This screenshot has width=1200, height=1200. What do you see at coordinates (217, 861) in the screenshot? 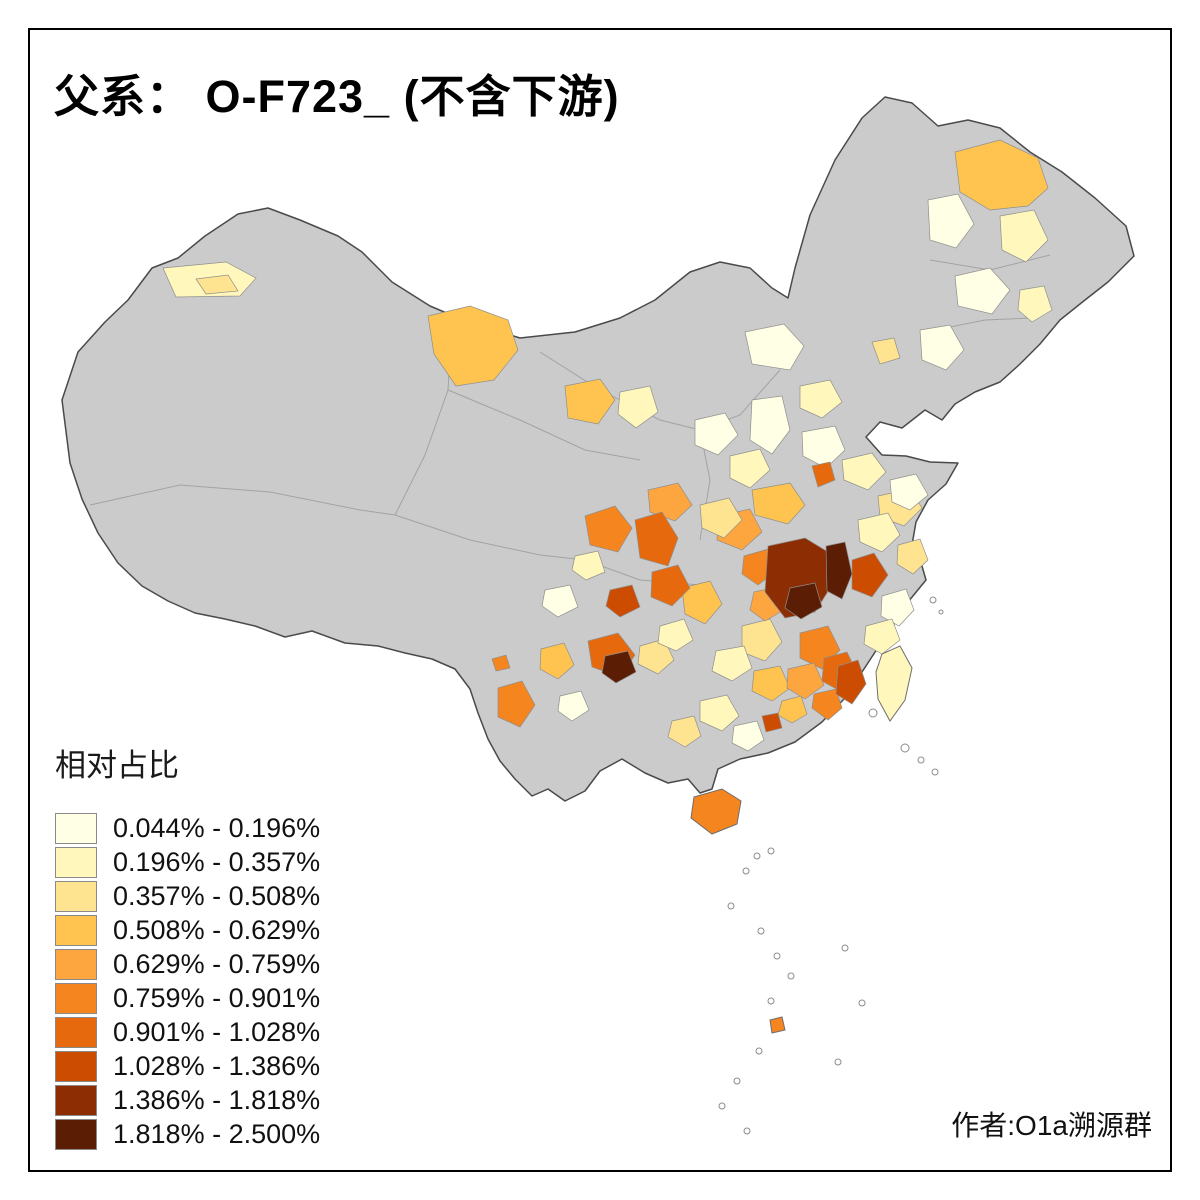
I see `legend-label: 0.196% - 0.357%` at bounding box center [217, 861].